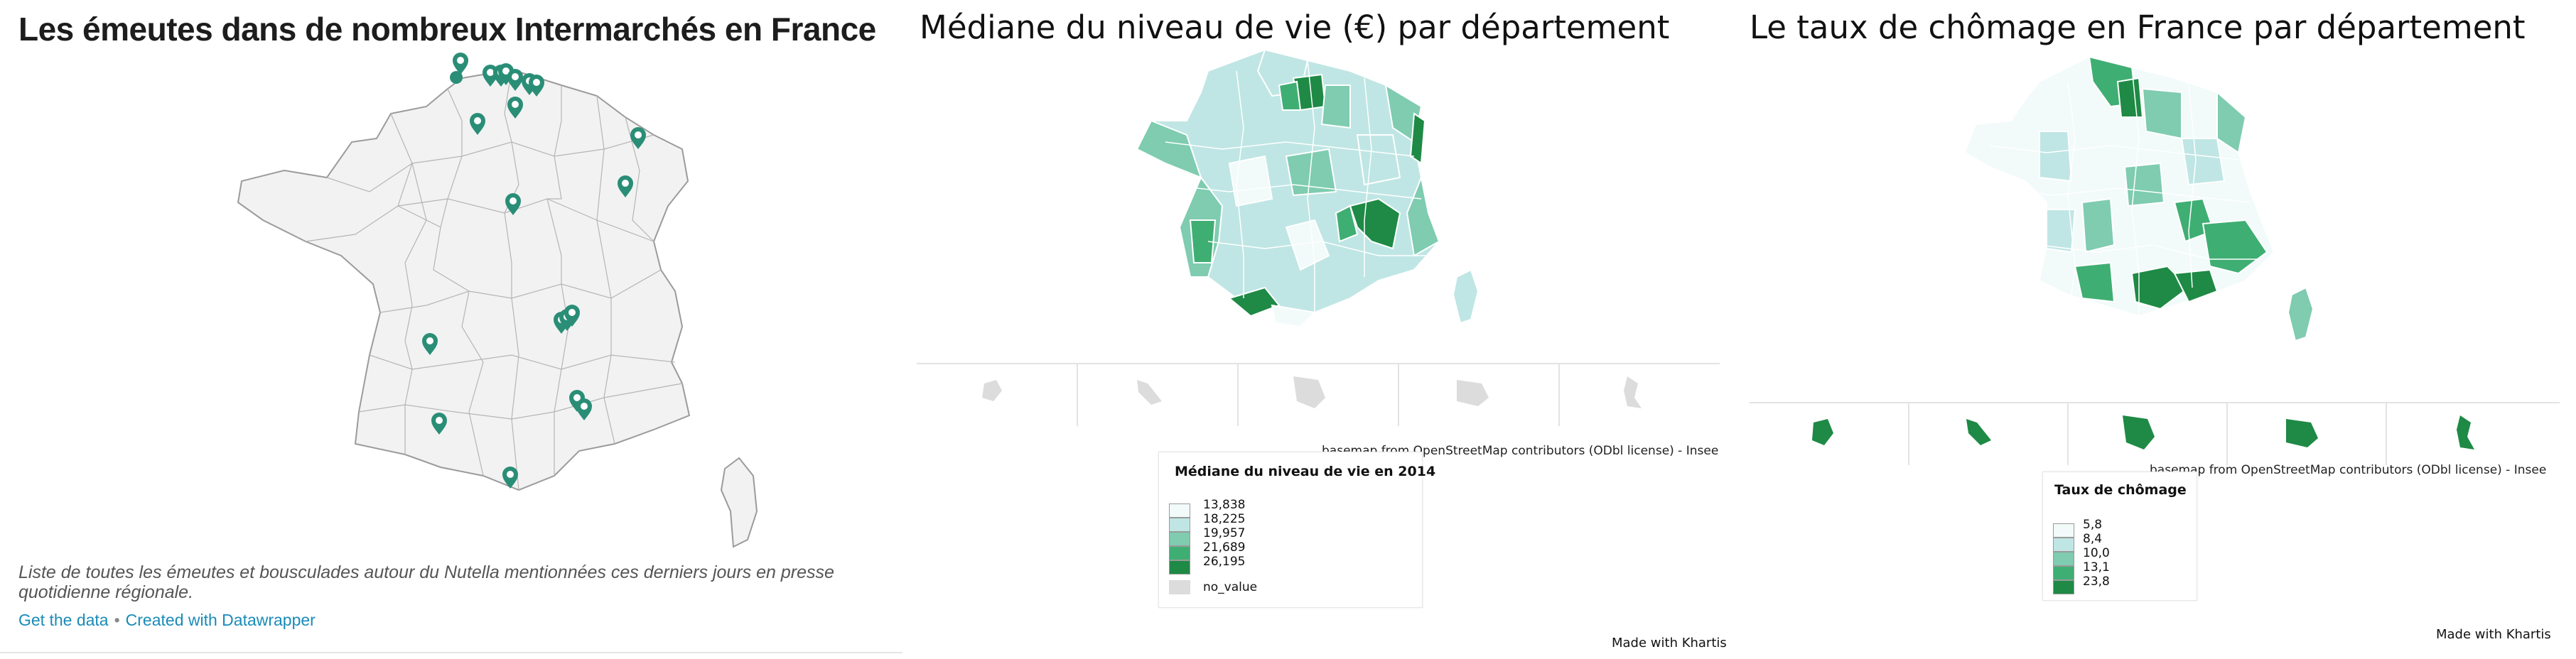 Image resolution: width=2576 pixels, height=659 pixels. What do you see at coordinates (2096, 553) in the screenshot?
I see `legend-label: 10,0` at bounding box center [2096, 553].